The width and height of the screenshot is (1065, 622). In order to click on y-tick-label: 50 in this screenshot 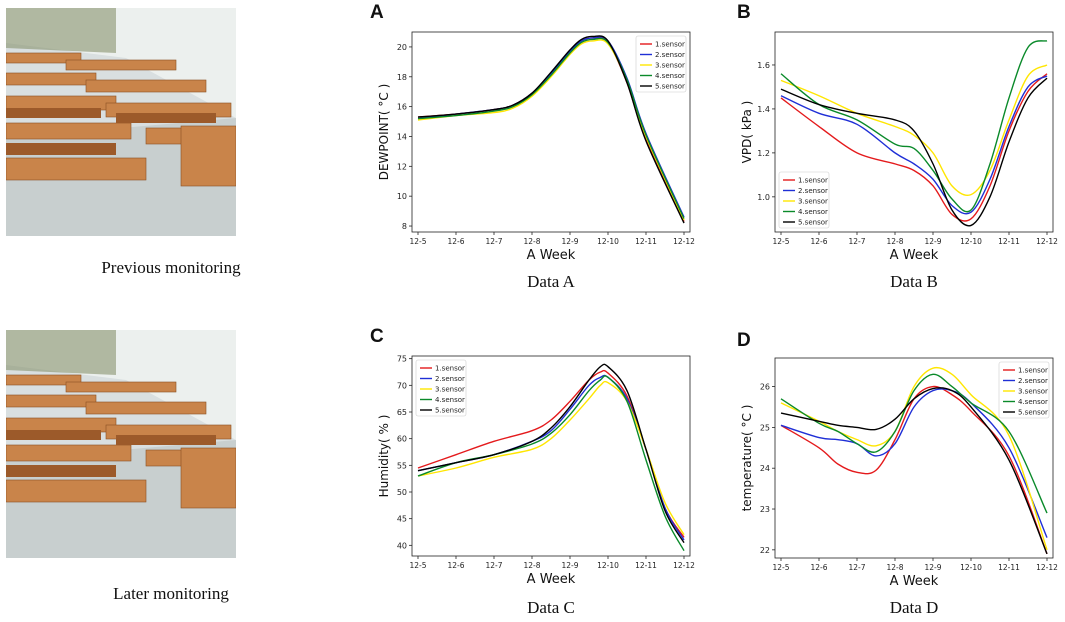, I will do `click(402, 492)`.